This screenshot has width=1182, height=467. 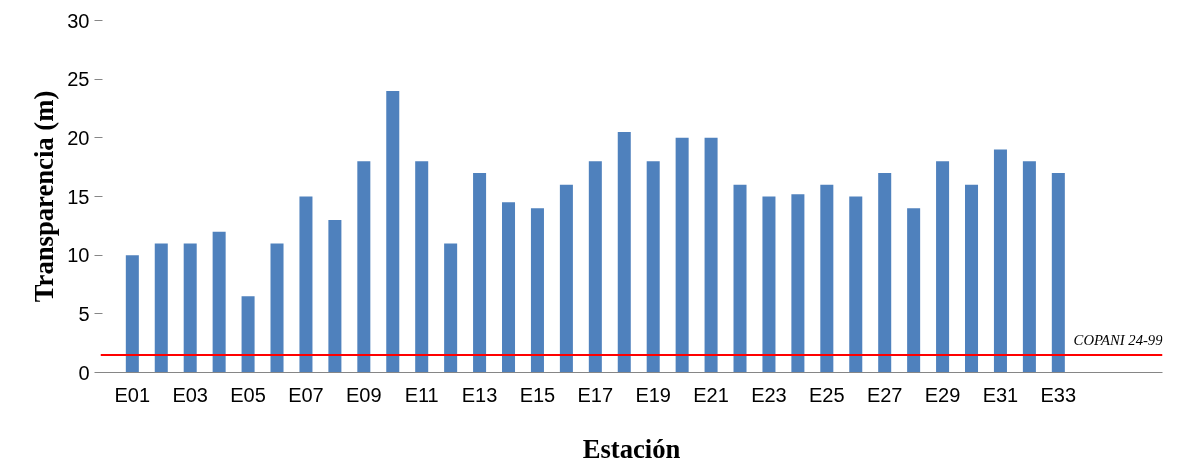 What do you see at coordinates (537, 394) in the screenshot?
I see `x-tick-label: E15` at bounding box center [537, 394].